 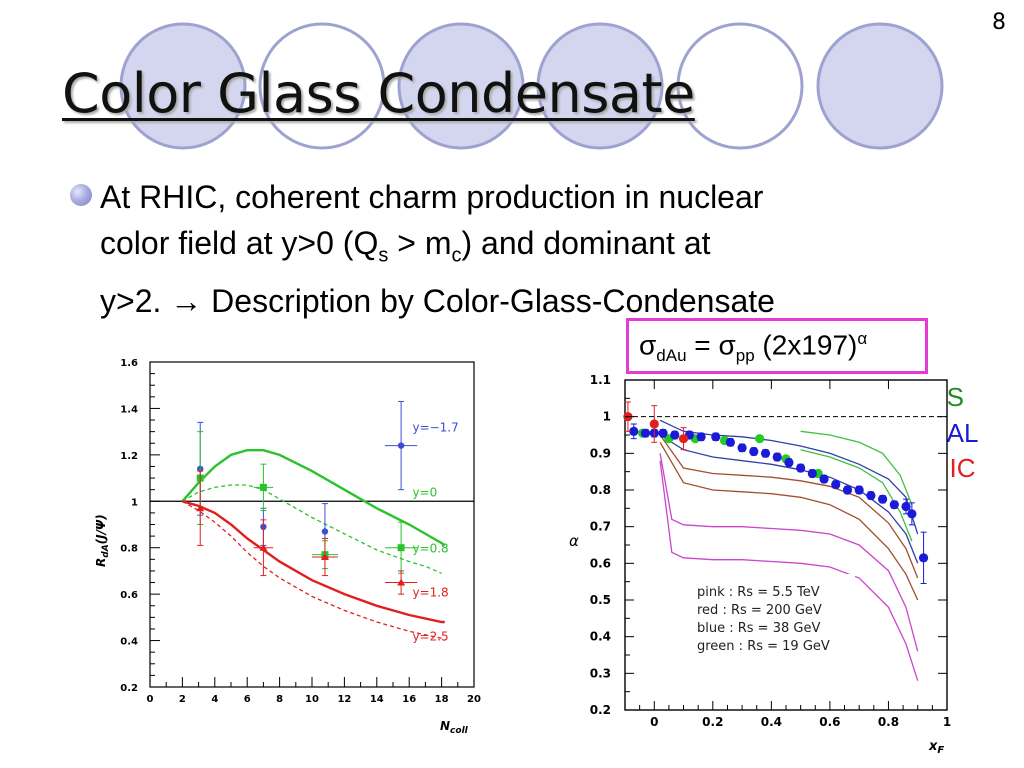 I want to click on bullet-sub-c: c, so click(x=456, y=255).